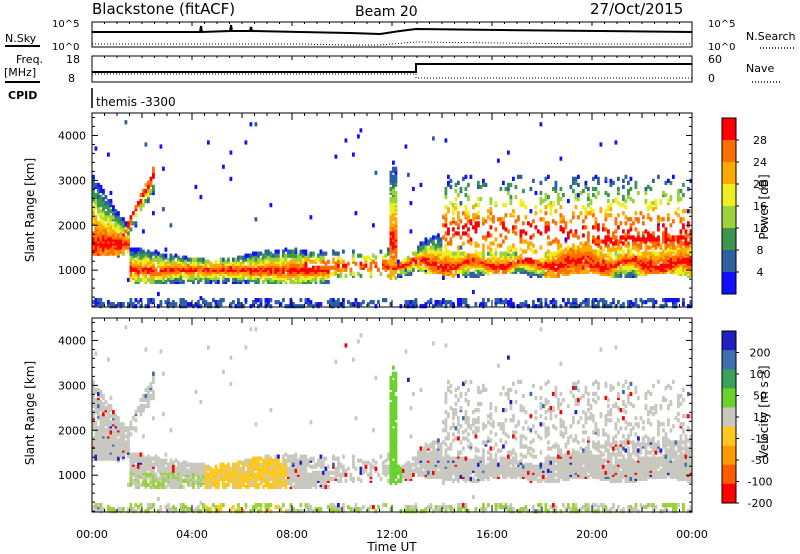 This screenshot has height=554, width=800. I want to click on freq-trace, so click(392, 68).